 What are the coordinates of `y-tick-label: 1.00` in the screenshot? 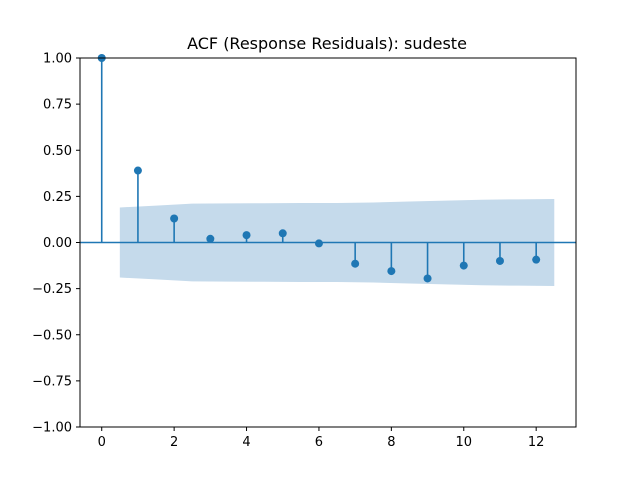 It's located at (57, 59).